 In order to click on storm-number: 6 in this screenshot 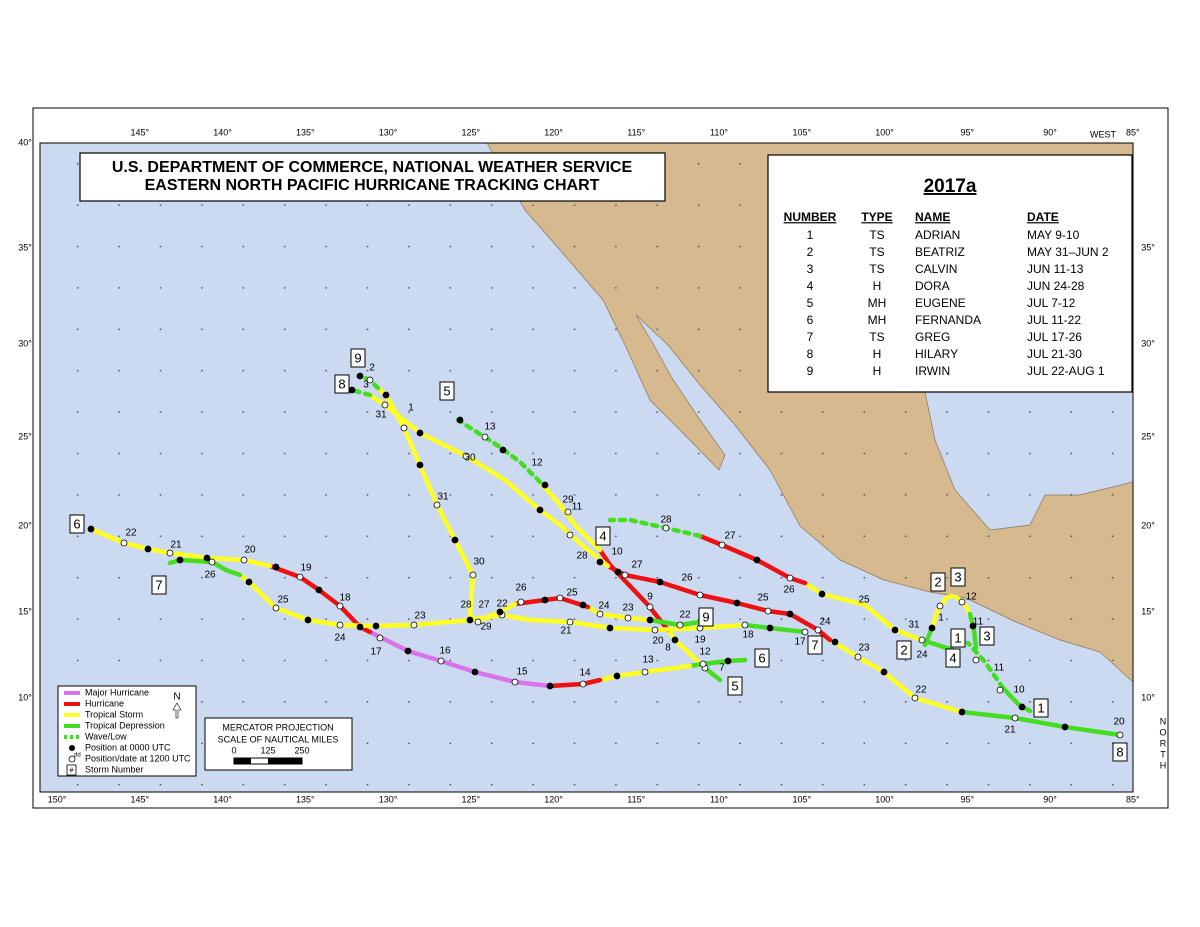, I will do `click(76, 523)`.